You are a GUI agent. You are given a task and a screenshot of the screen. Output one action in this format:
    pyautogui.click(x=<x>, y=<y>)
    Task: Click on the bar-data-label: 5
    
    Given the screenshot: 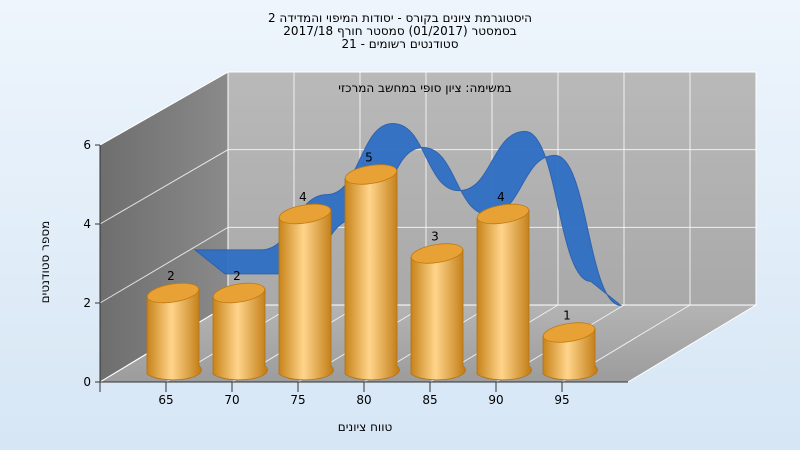 What is the action you would take?
    pyautogui.click(x=369, y=158)
    